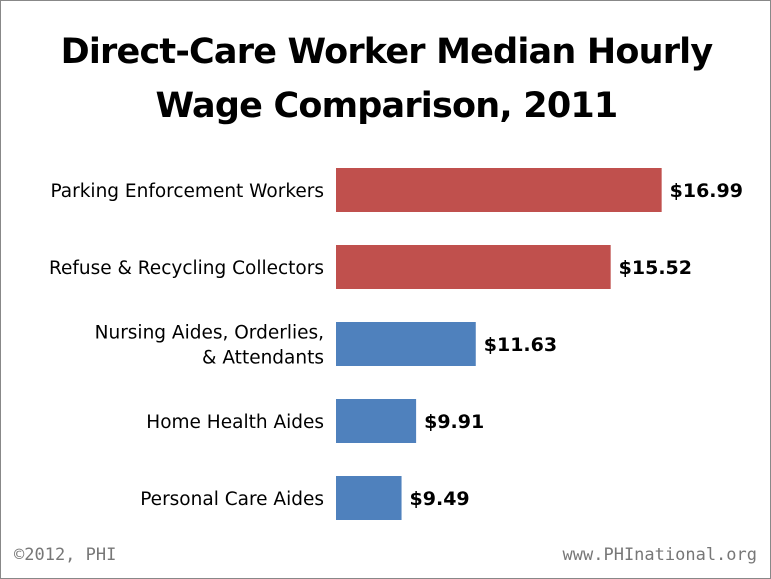  Describe the element at coordinates (440, 499) in the screenshot. I see `value-label-4: $9.49` at that location.